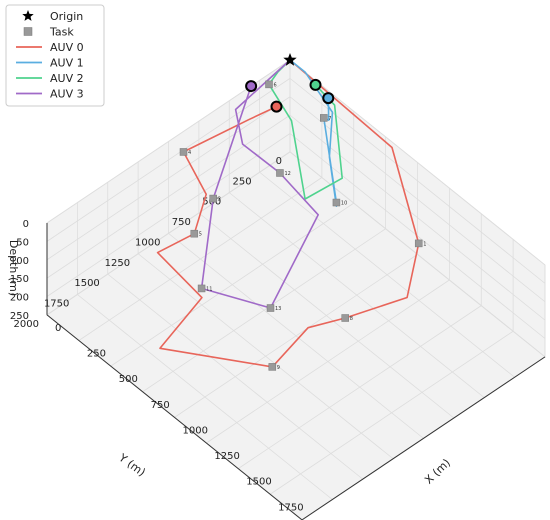  What do you see at coordinates (19, 279) in the screenshot?
I see `z-tick-label: 150` at bounding box center [19, 279].